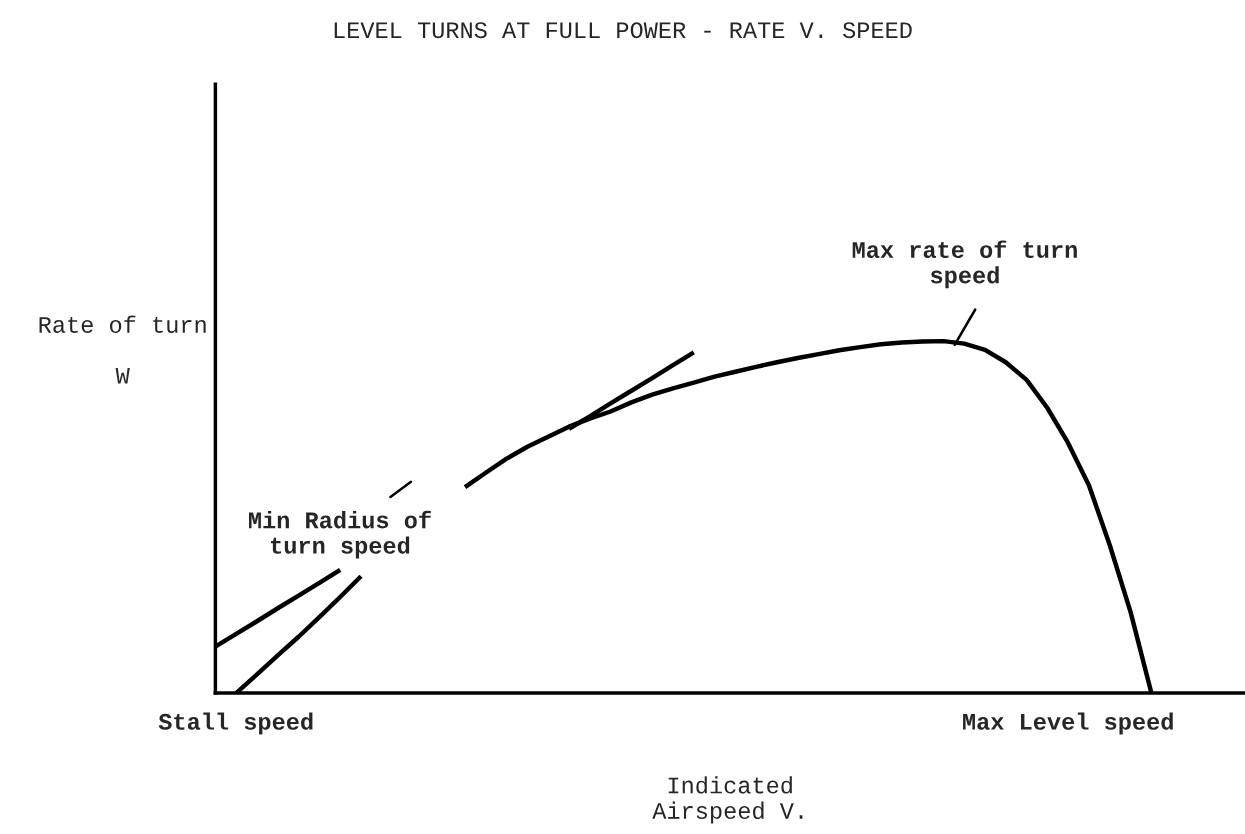  What do you see at coordinates (235, 723) in the screenshot?
I see `x-tick-label: Stall speed` at bounding box center [235, 723].